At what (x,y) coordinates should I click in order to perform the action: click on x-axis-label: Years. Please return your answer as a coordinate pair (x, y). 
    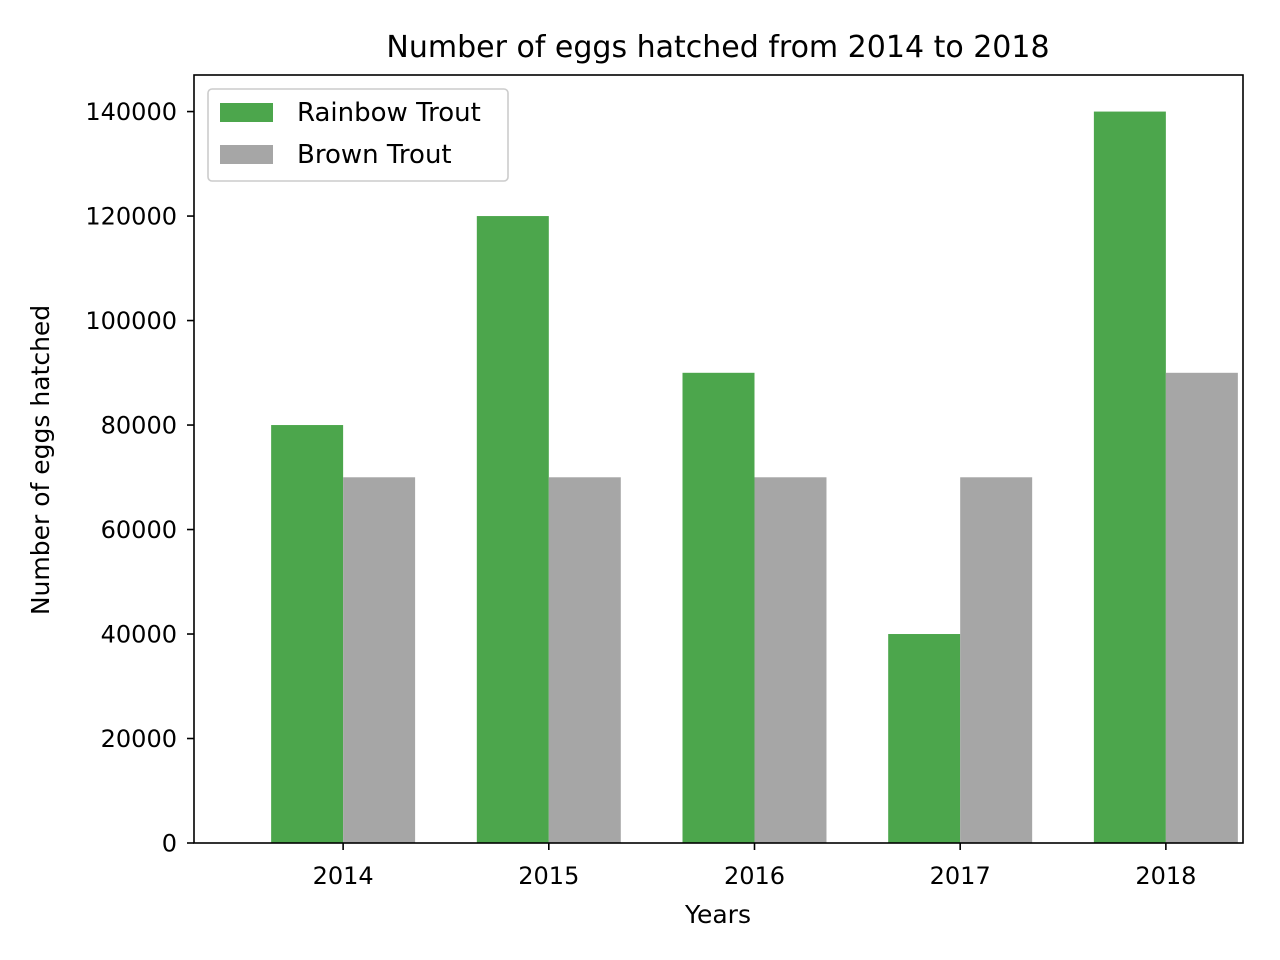
    Looking at the image, I should click on (717, 914).